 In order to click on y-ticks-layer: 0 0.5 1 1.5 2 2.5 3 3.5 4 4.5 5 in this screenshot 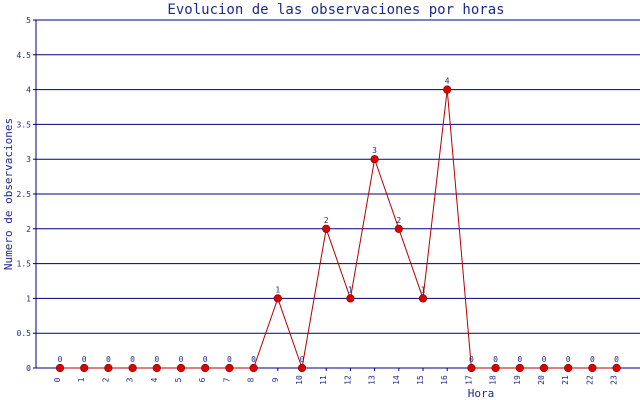, I will do `click(26, 194)`.